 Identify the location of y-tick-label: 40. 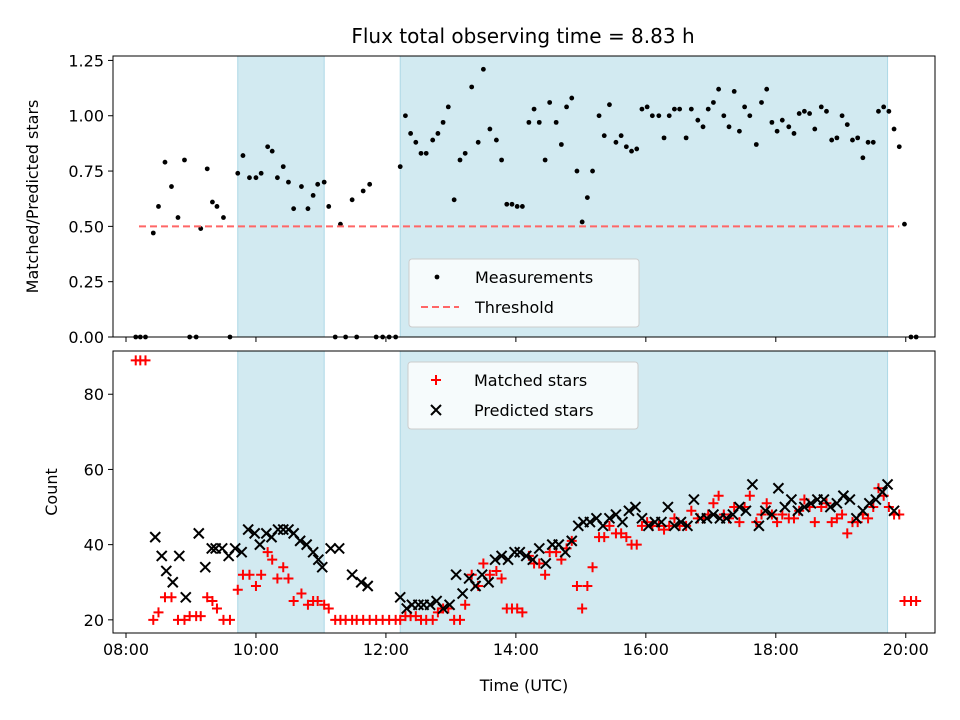
(94, 545).